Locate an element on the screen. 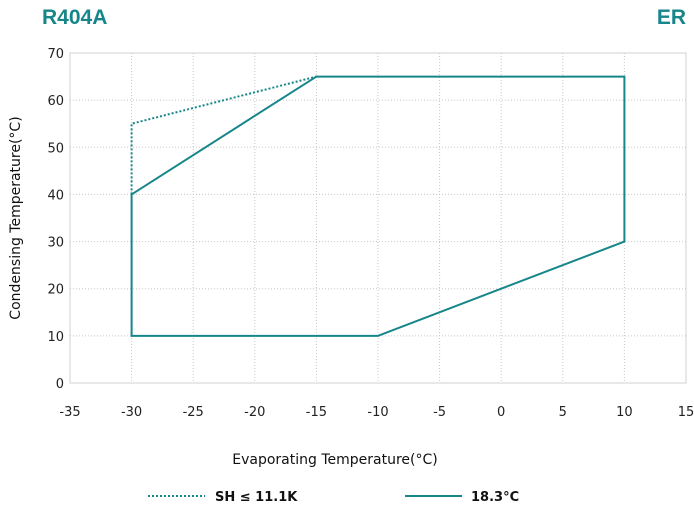 This screenshot has width=694, height=508. x-tick-label: 15 is located at coordinates (686, 412).